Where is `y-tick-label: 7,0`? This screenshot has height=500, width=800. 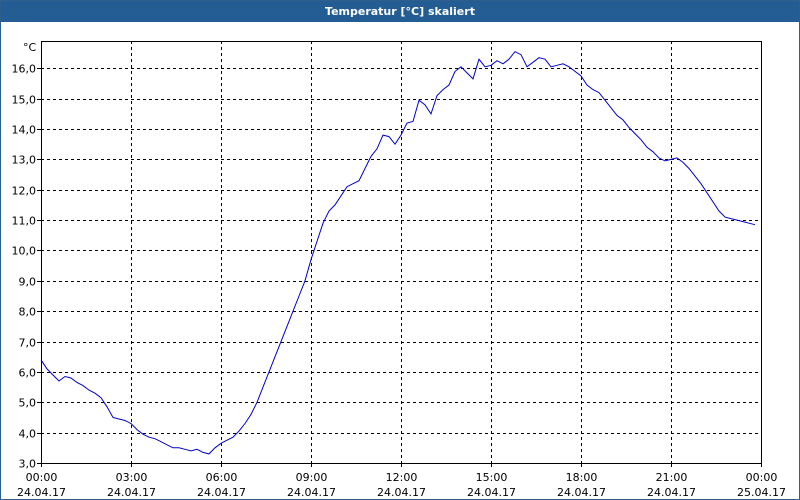 y-tick-label: 7,0 is located at coordinates (28, 343).